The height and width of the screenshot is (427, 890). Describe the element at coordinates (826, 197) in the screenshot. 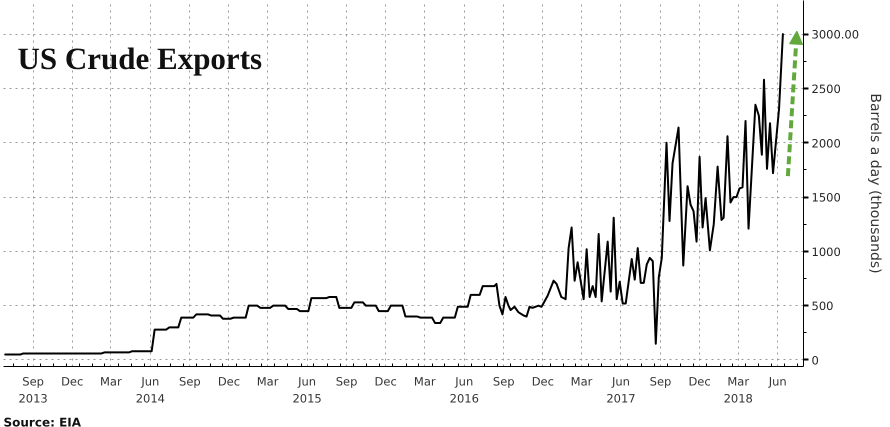

I see `y-tick-label: 1500` at that location.